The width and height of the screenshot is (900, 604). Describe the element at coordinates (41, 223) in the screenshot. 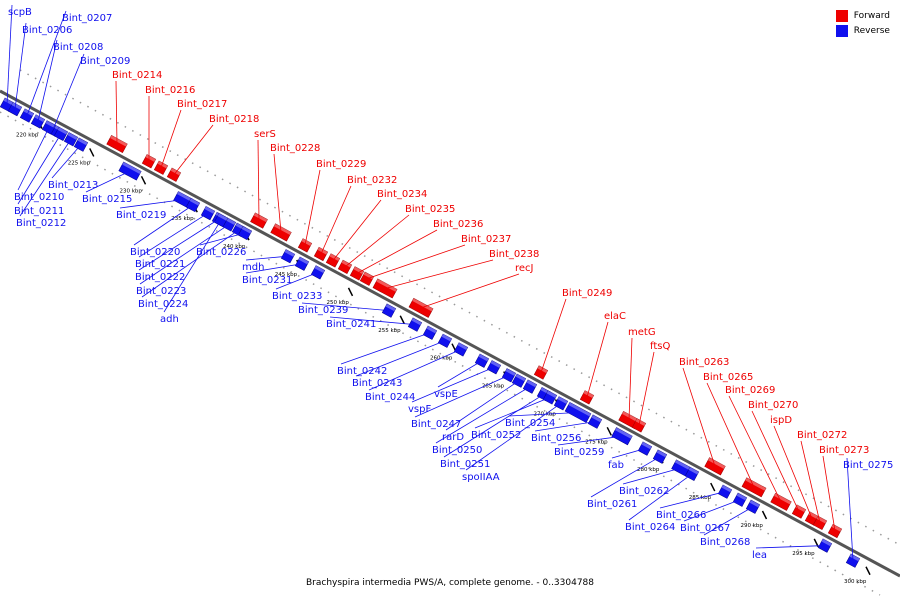

I see `gene-label-Bint_0212: Bint_0212` at that location.